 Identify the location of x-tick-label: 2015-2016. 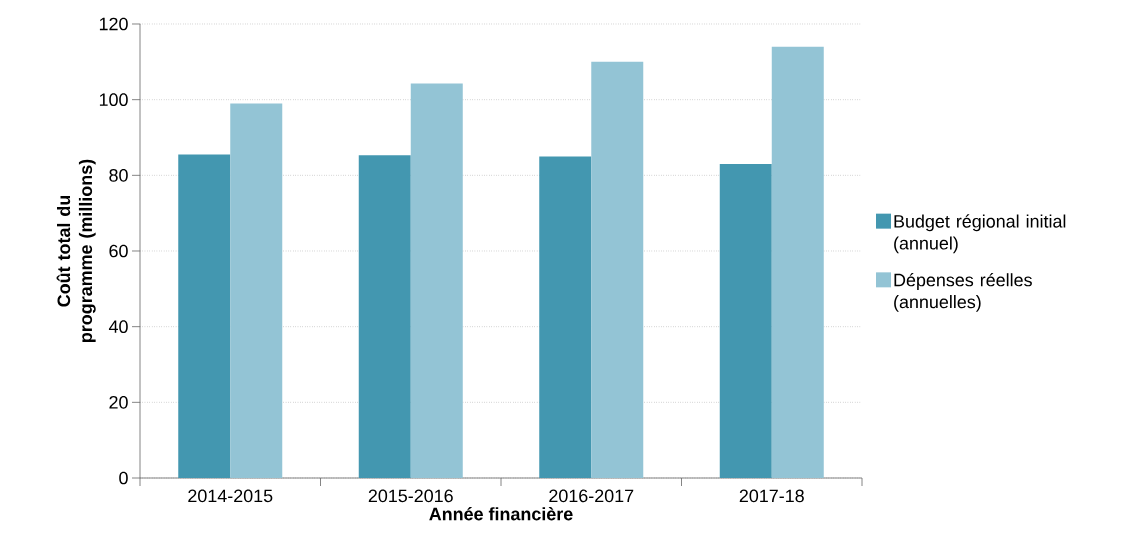
(410, 496).